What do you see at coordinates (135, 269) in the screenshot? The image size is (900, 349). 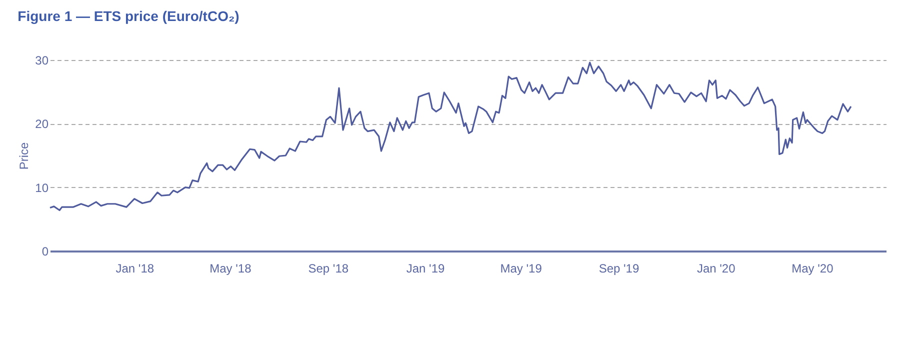 I see `x-tick-label: Jan '18` at bounding box center [135, 269].